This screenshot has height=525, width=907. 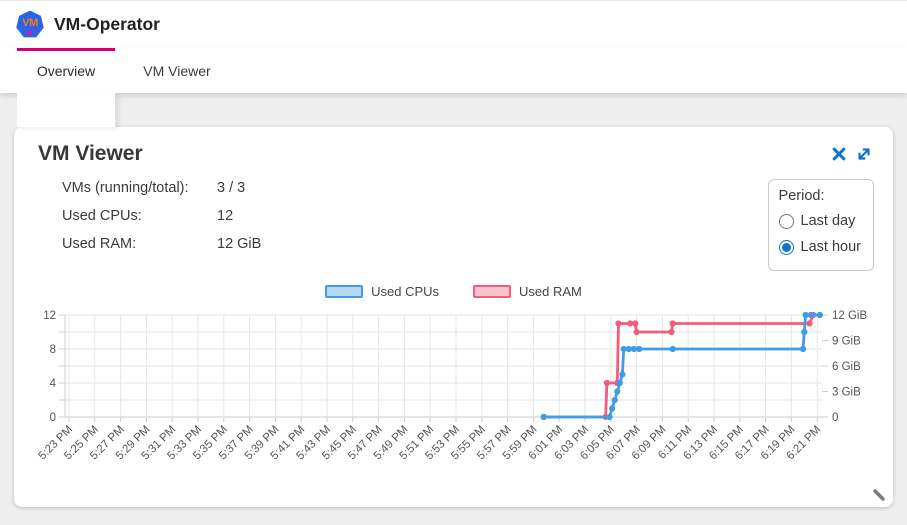 What do you see at coordinates (864, 154) in the screenshot?
I see `expand-icon` at bounding box center [864, 154].